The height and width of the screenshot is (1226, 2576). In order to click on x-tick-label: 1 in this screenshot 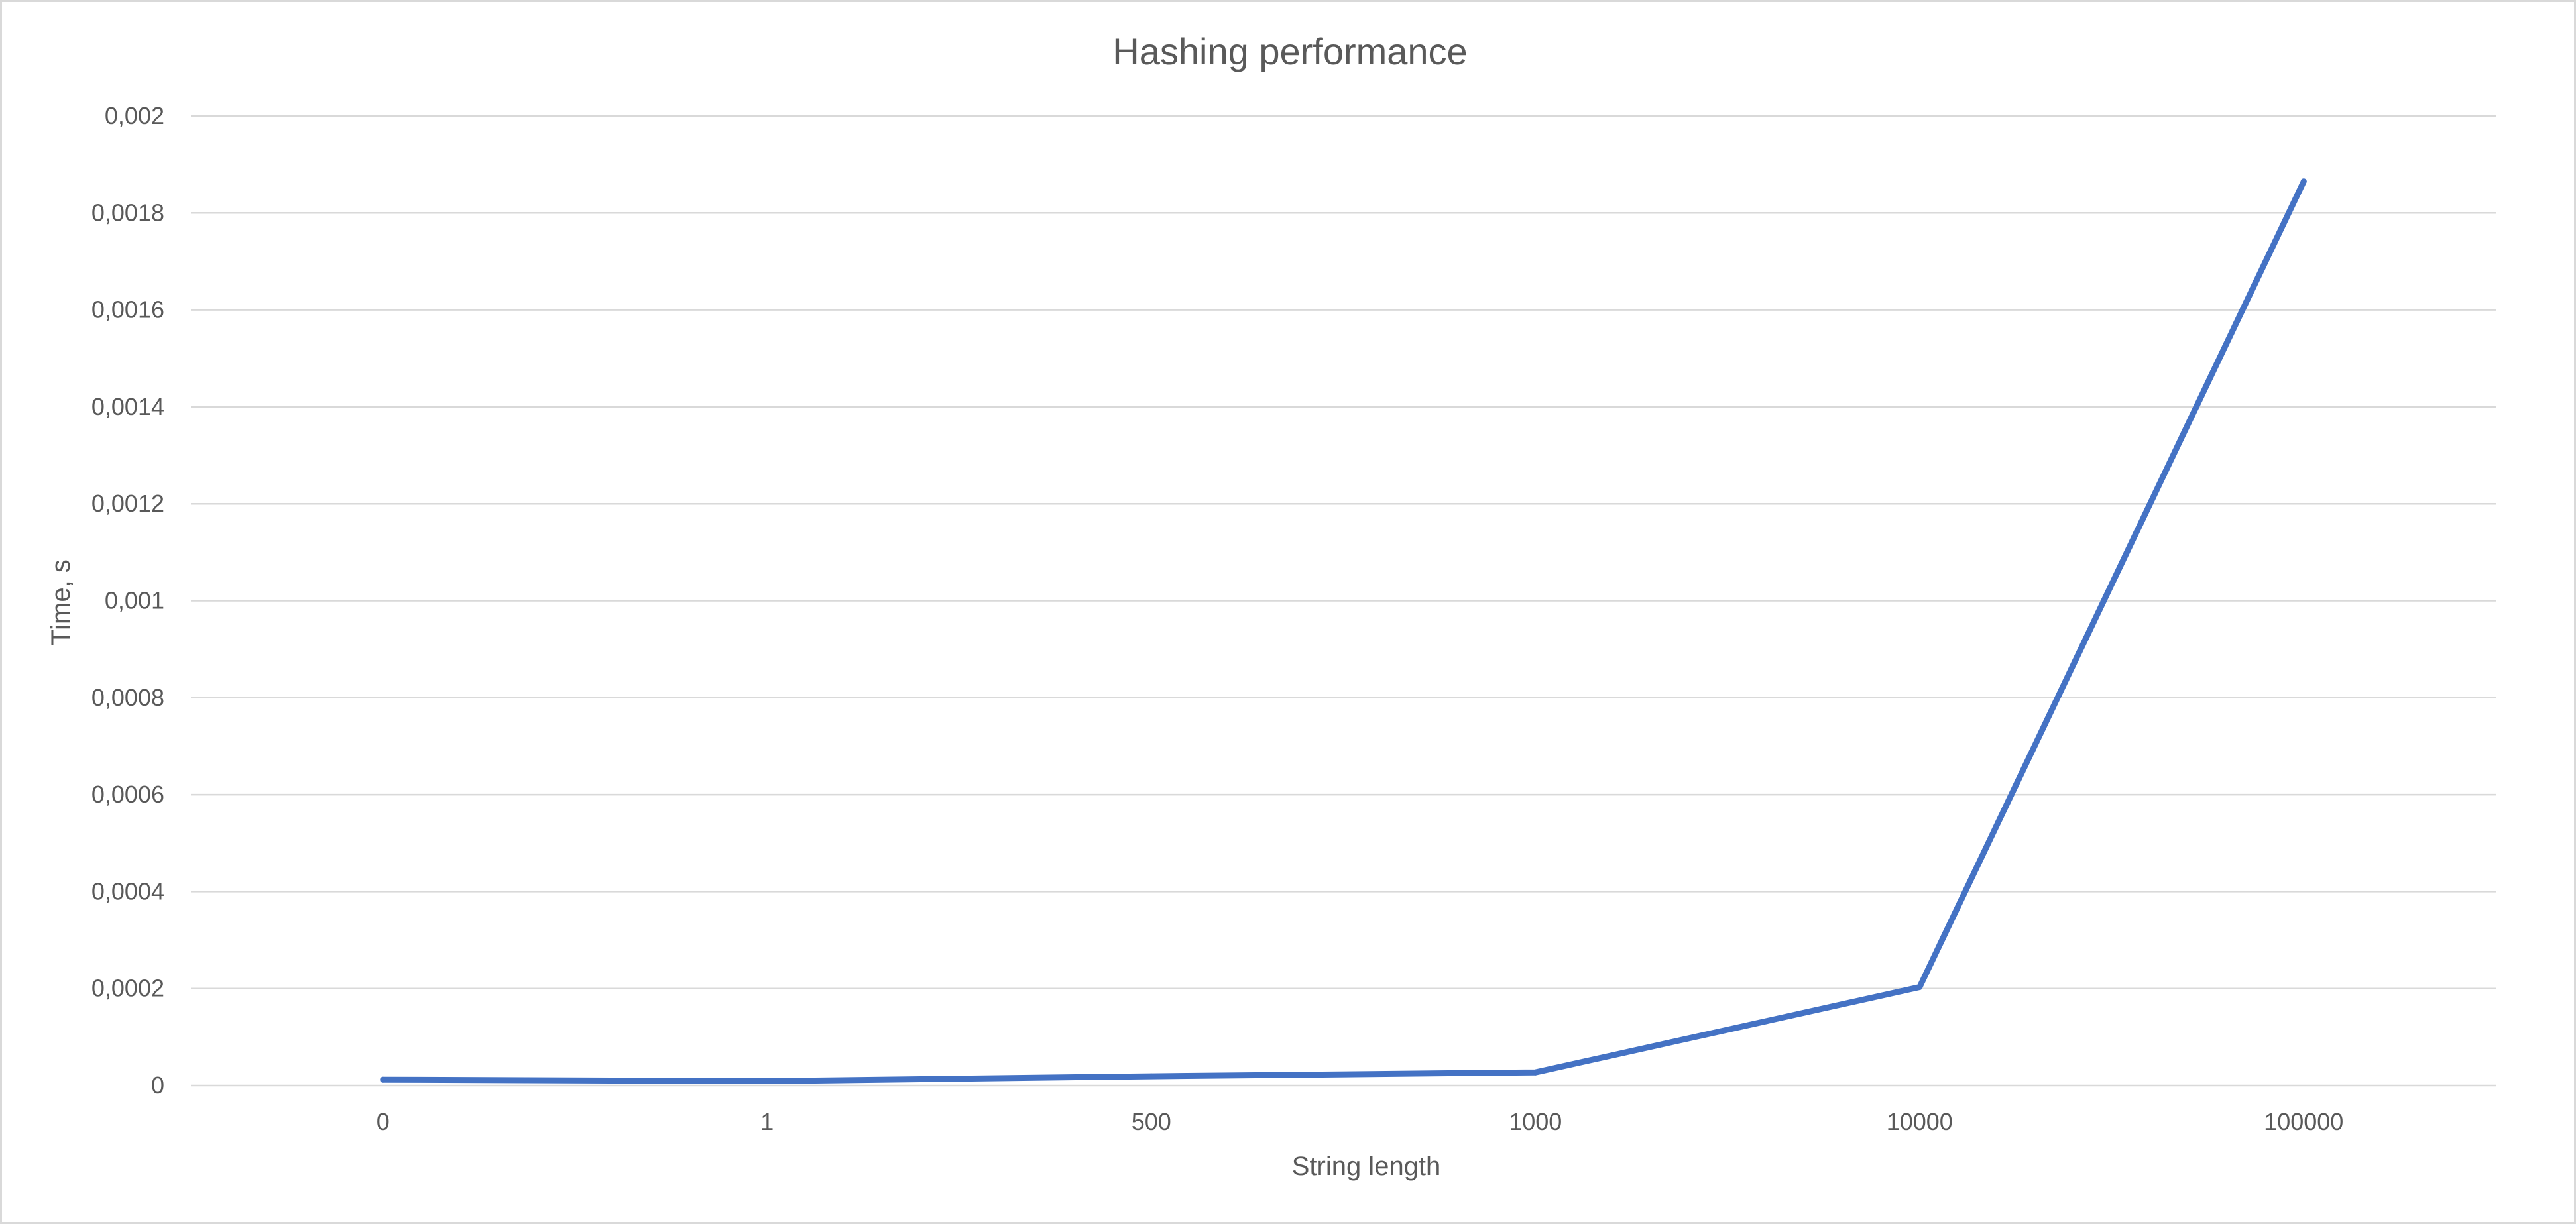, I will do `click(767, 1121)`.